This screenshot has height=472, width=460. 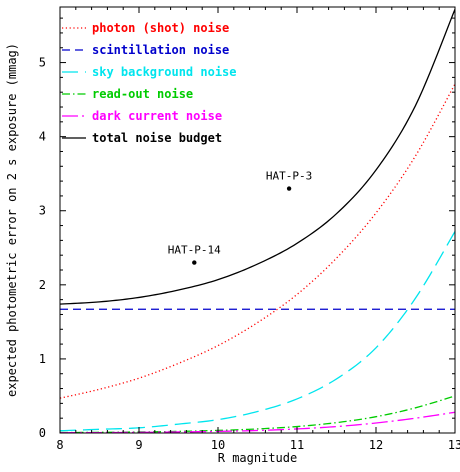 I want to click on x-tick-label: 11, so click(x=297, y=445).